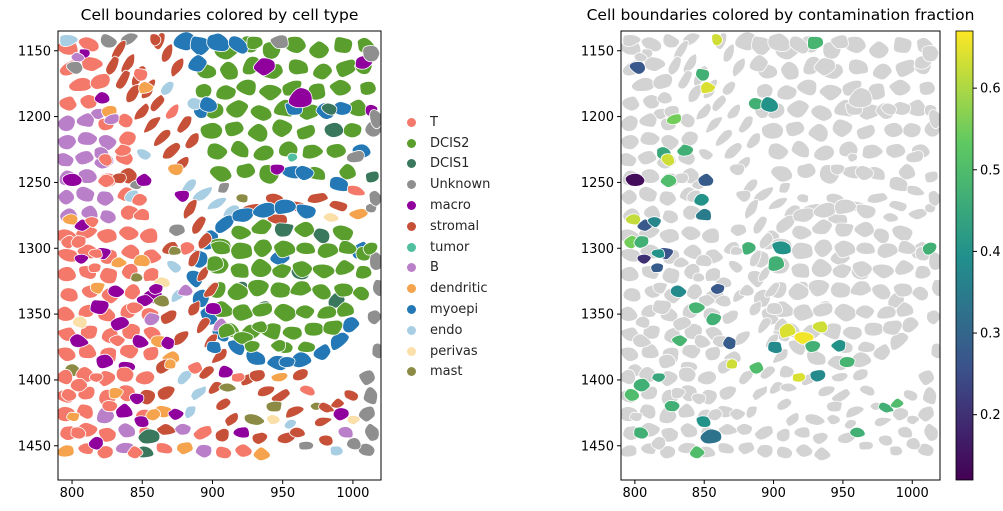  What do you see at coordinates (773, 493) in the screenshot?
I see `x-tick-label: 900` at bounding box center [773, 493].